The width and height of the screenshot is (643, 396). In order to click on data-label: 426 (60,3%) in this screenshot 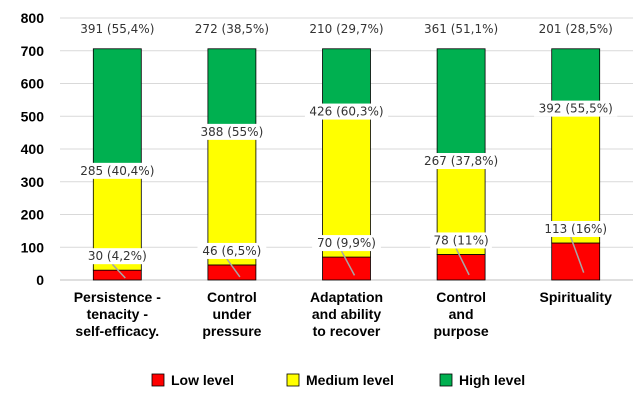, I will do `click(346, 112)`.